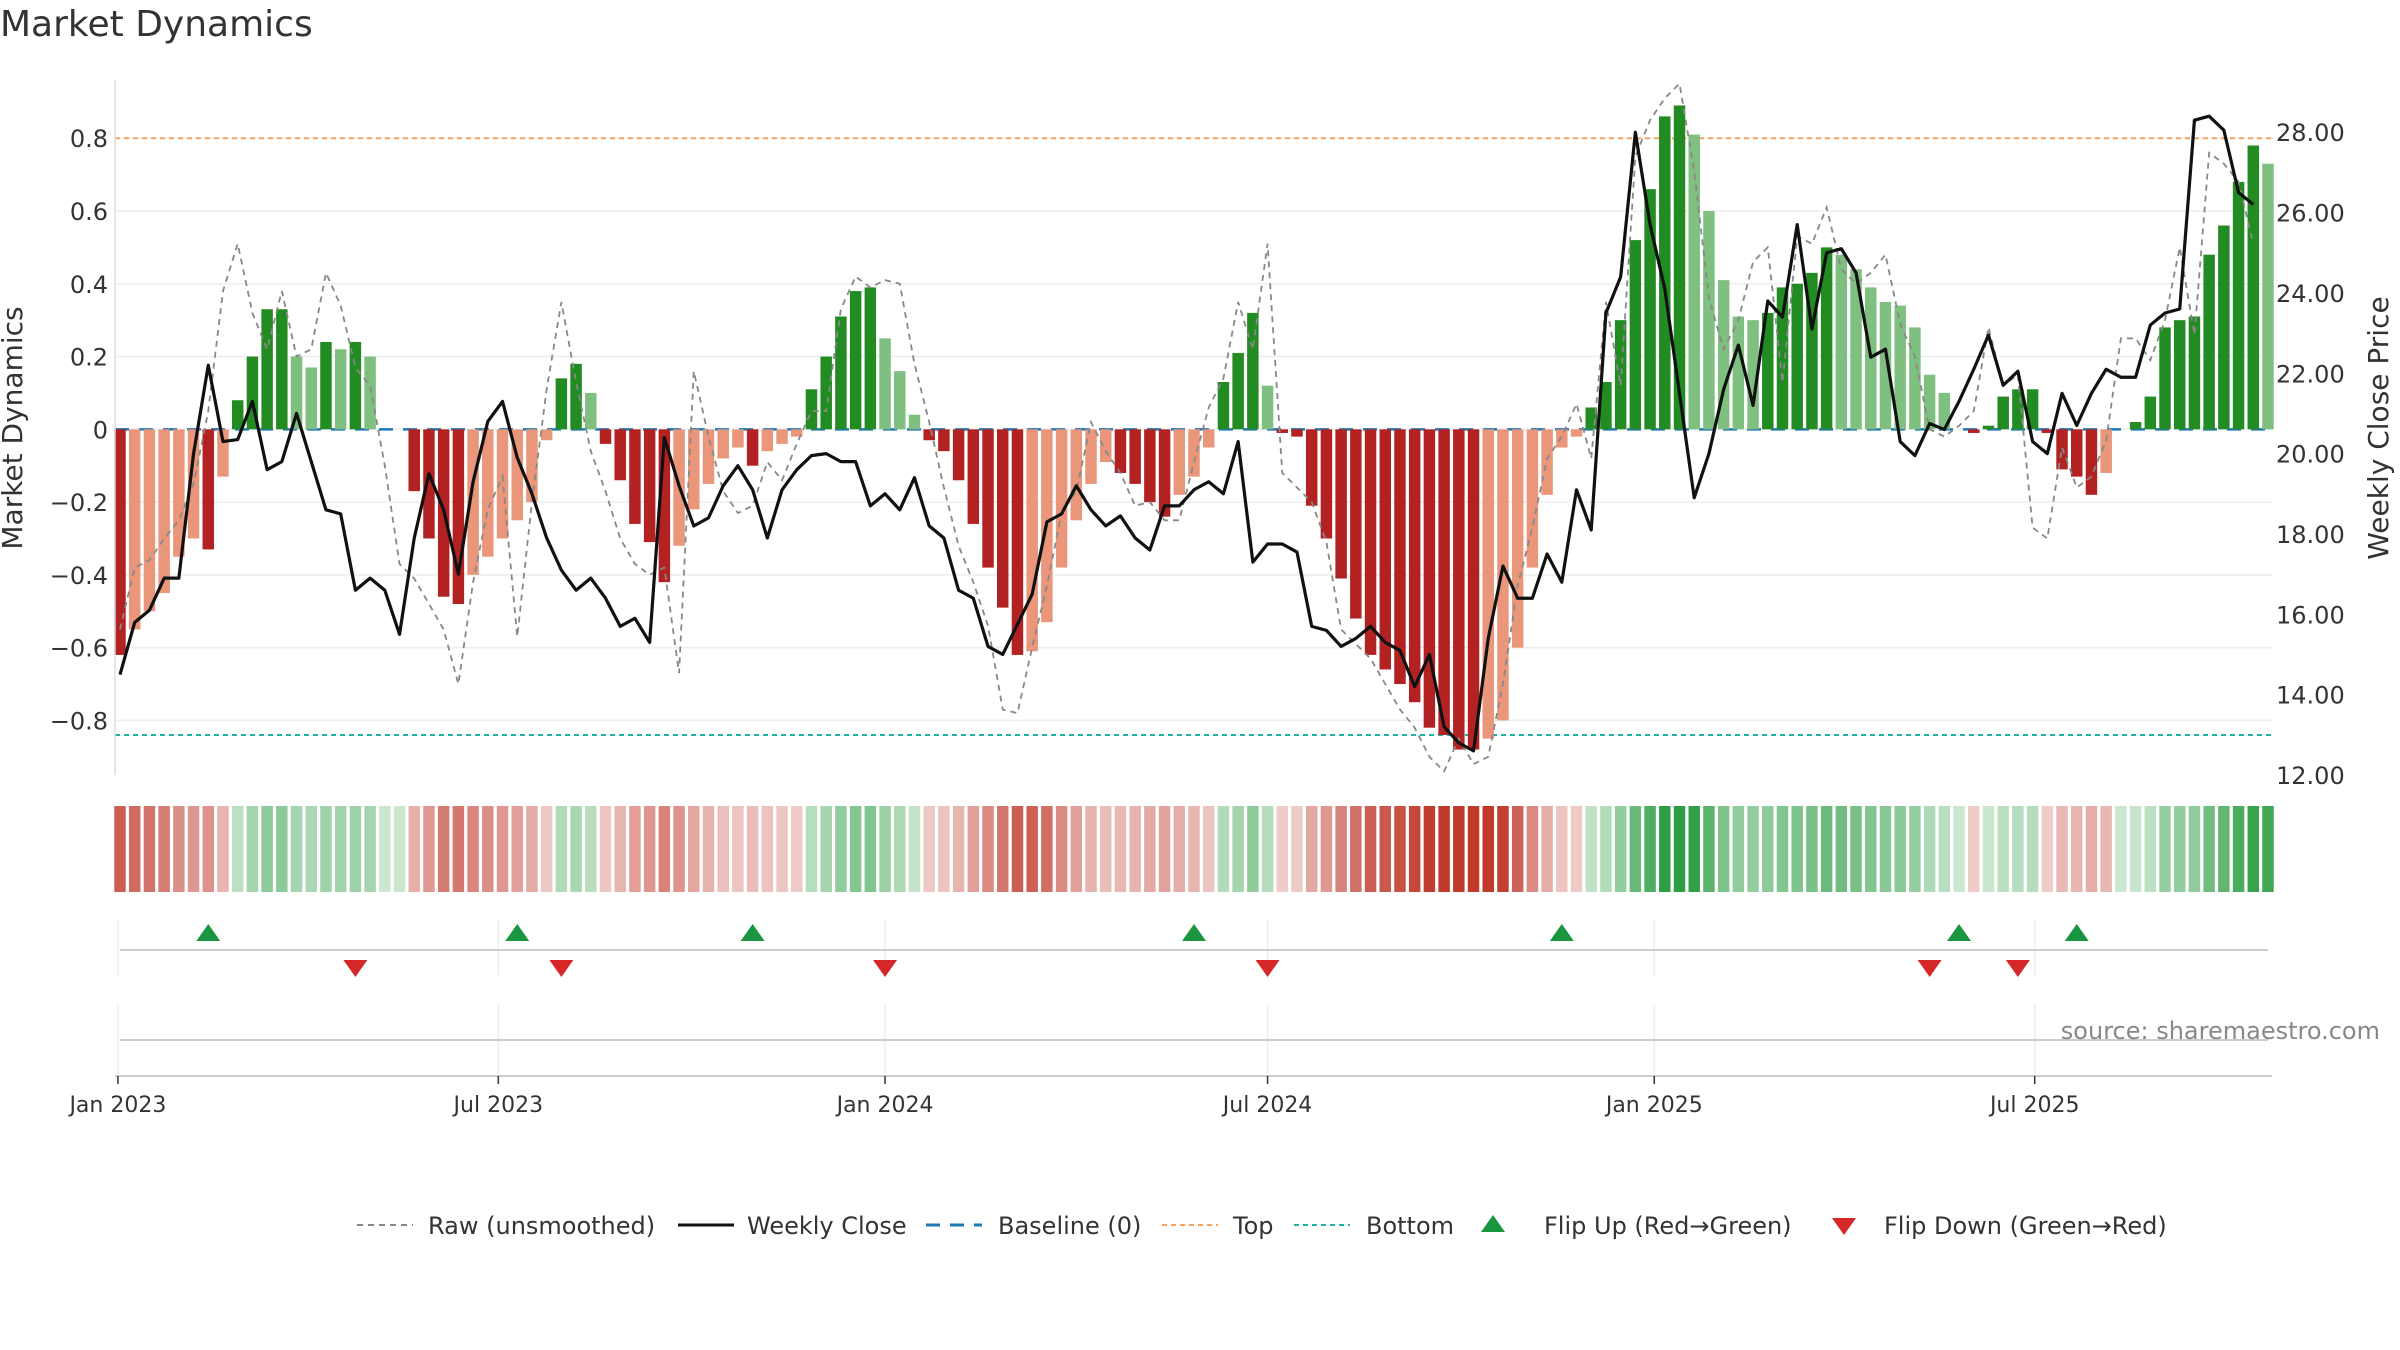  Describe the element at coordinates (1636, 1226) in the screenshot. I see `legend-item-flip-up: Flip Up (Red→Green)` at that location.